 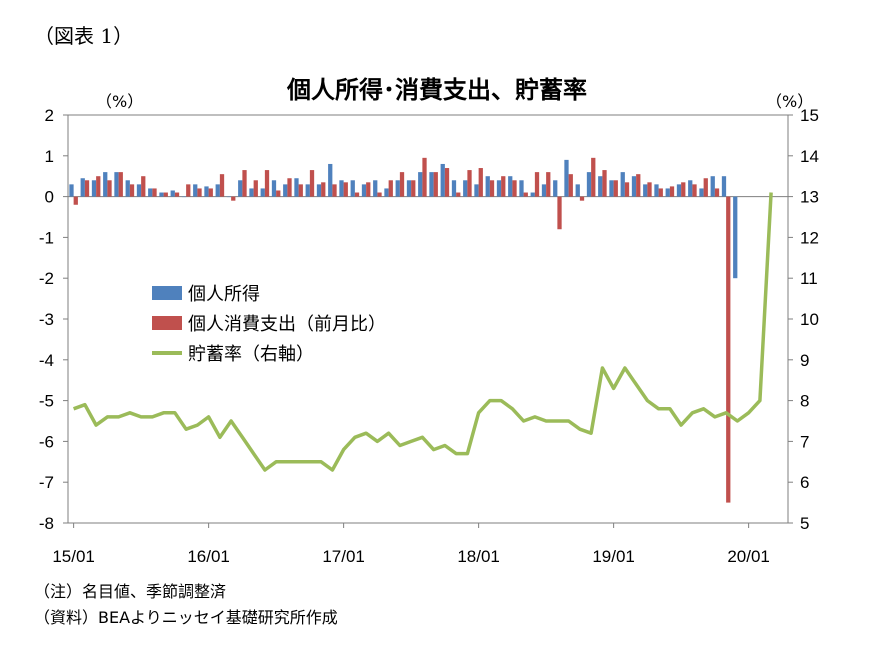 What do you see at coordinates (748, 556) in the screenshot?
I see `x-axis-tick-label: 20/01` at bounding box center [748, 556].